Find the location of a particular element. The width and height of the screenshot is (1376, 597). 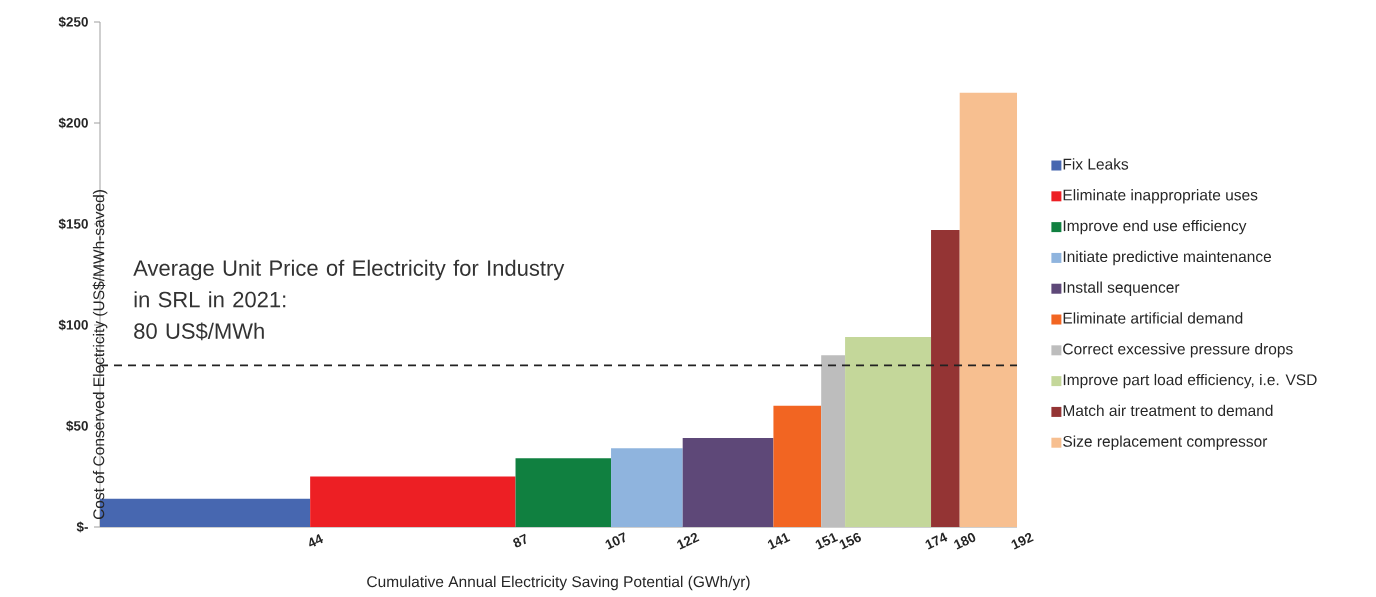

legend-label: Match air treatment to demand is located at coordinates (1168, 410).